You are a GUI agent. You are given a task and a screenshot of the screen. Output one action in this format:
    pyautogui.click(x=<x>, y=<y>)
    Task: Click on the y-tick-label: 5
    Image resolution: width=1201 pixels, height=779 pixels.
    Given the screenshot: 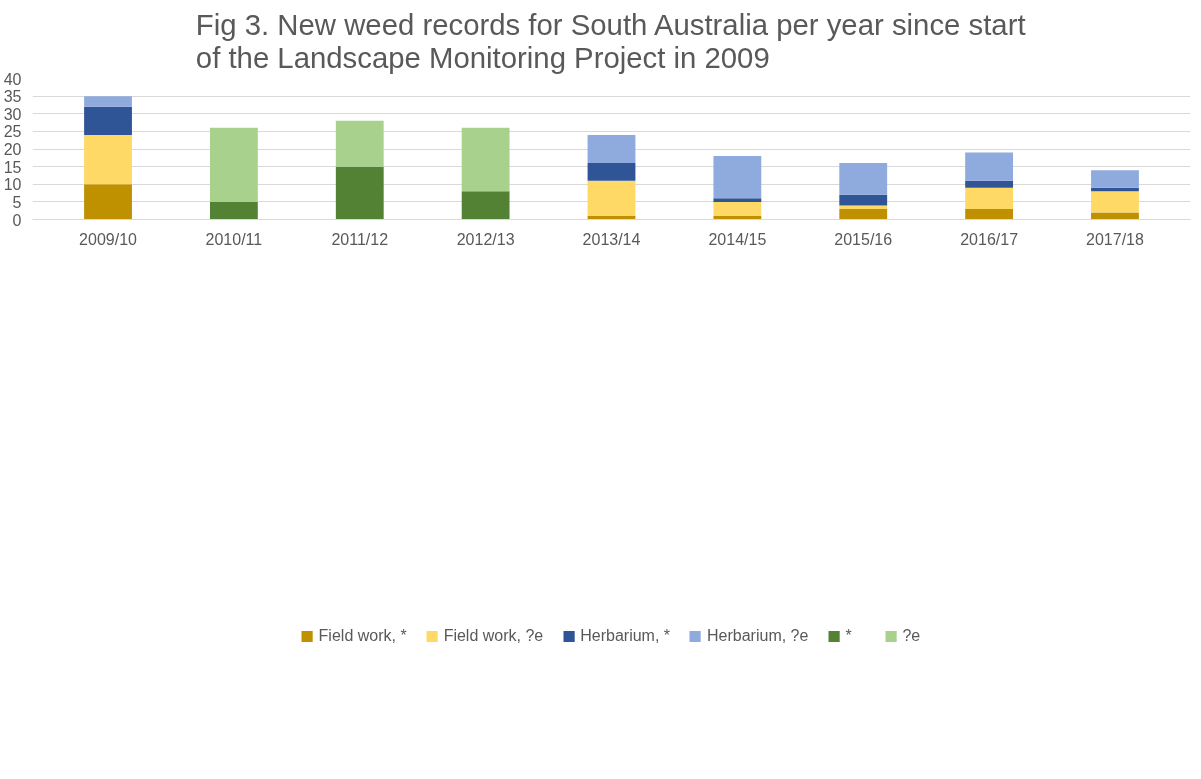 What is the action you would take?
    pyautogui.click(x=17, y=202)
    